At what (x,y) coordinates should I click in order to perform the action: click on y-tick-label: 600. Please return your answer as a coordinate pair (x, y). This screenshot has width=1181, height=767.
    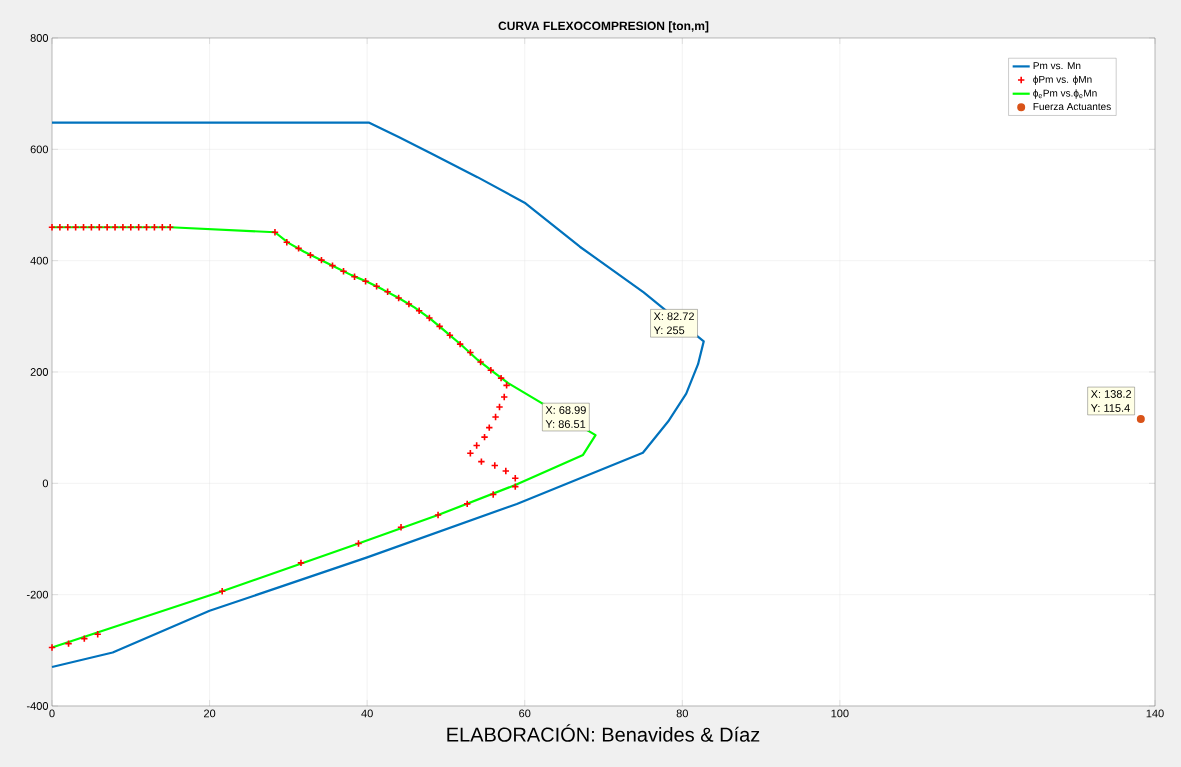
    Looking at the image, I should click on (39, 149).